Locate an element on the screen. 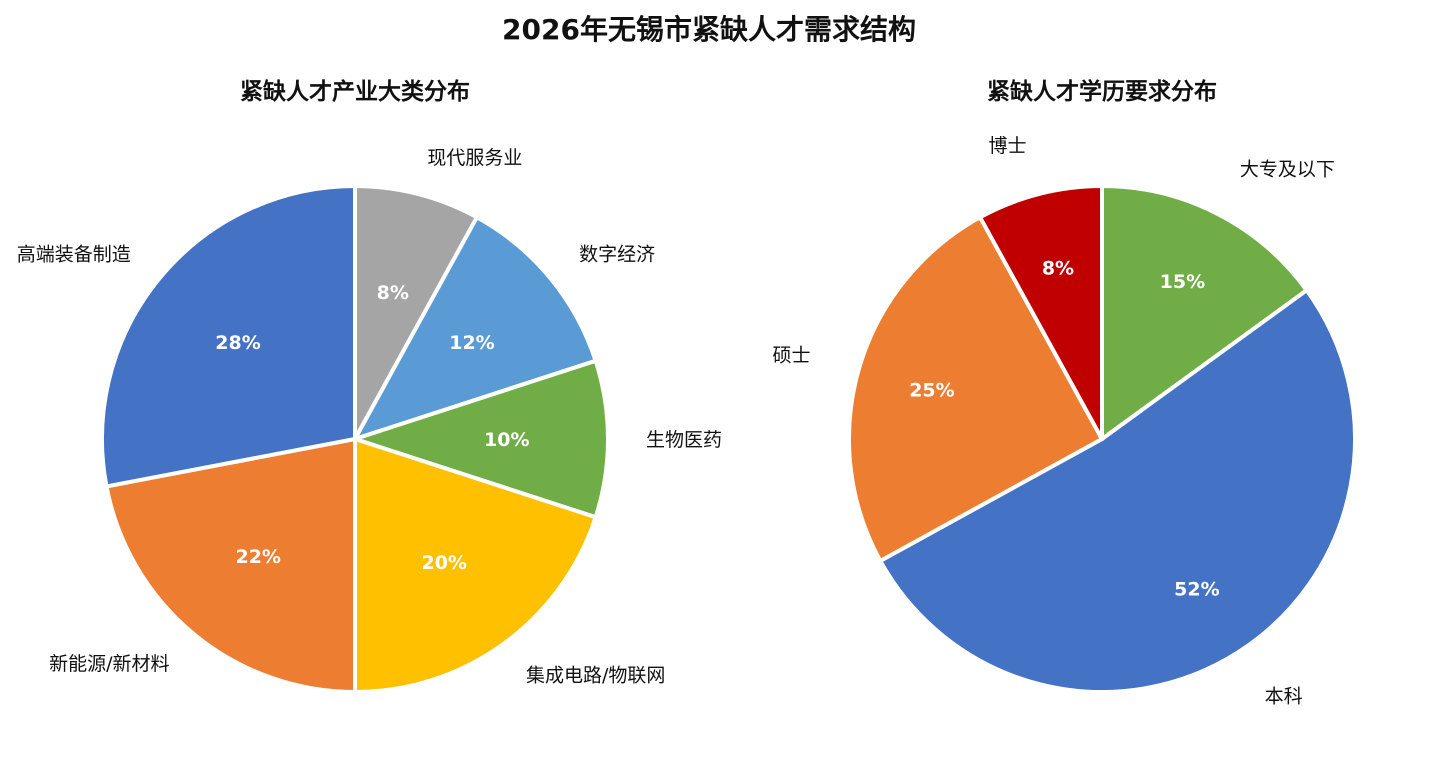 Image resolution: width=1435 pixels, height=772 pixels. industry-slice-label-3: 集成电路/物联网 is located at coordinates (595, 675).